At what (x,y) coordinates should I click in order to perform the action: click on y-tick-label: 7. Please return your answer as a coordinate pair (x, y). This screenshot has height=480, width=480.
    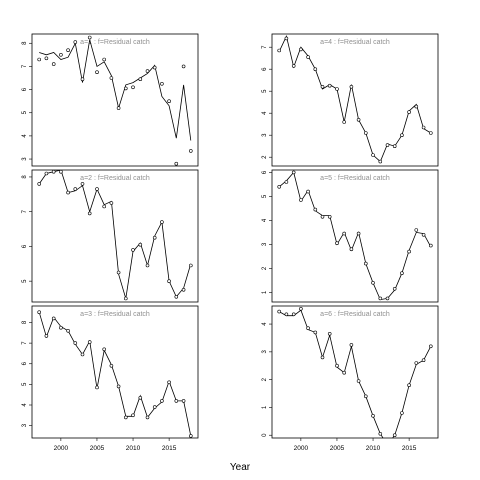
    Looking at the image, I should click on (25, 66).